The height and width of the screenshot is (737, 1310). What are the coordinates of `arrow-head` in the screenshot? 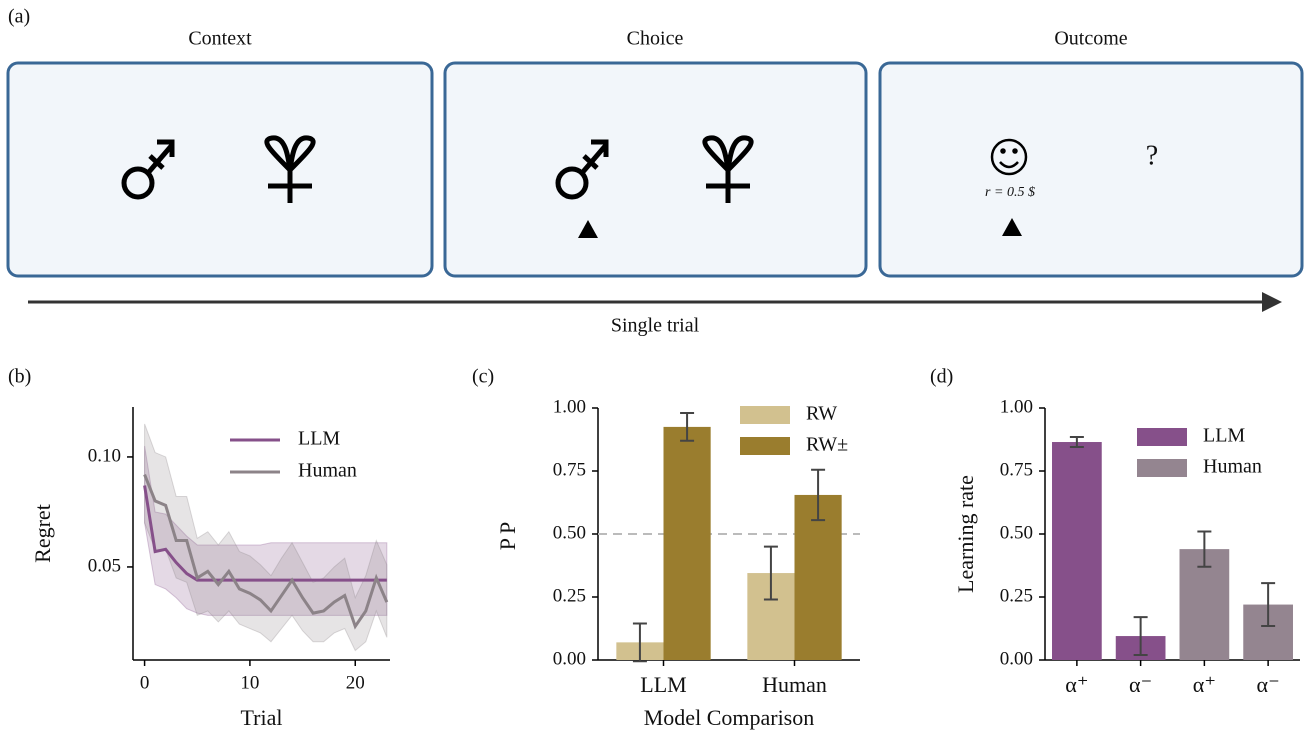 It's located at (1272, 302).